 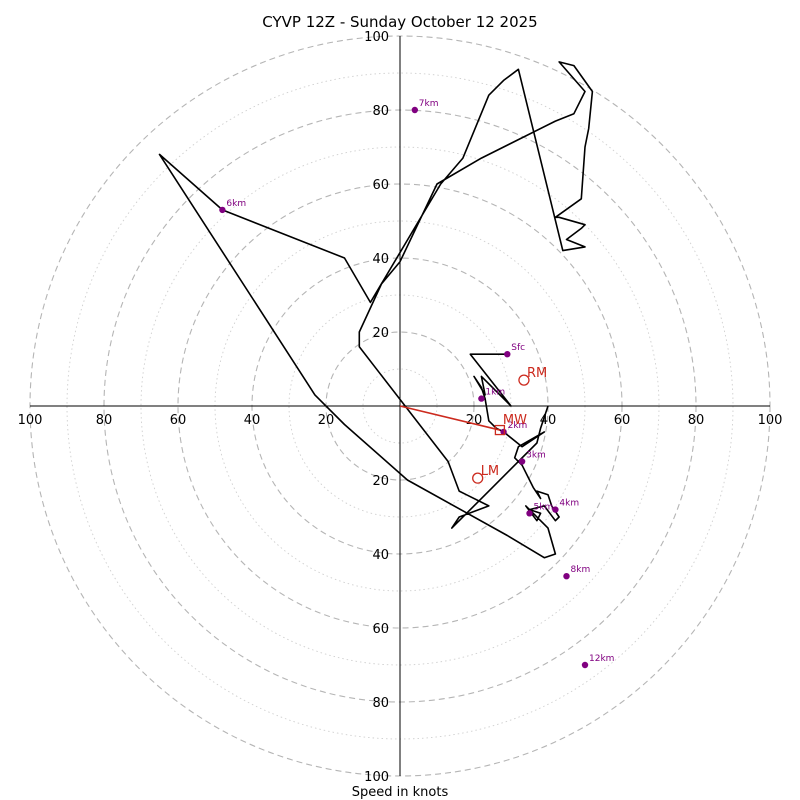 I want to click on x-tick-label: 20, so click(x=326, y=420).